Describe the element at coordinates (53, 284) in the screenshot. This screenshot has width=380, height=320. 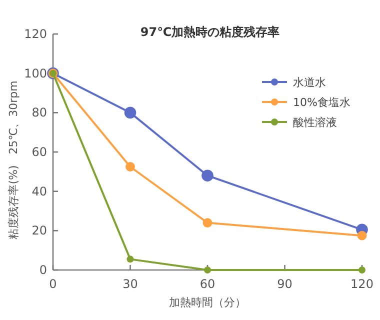
I see `x-tick-label: 0` at that location.